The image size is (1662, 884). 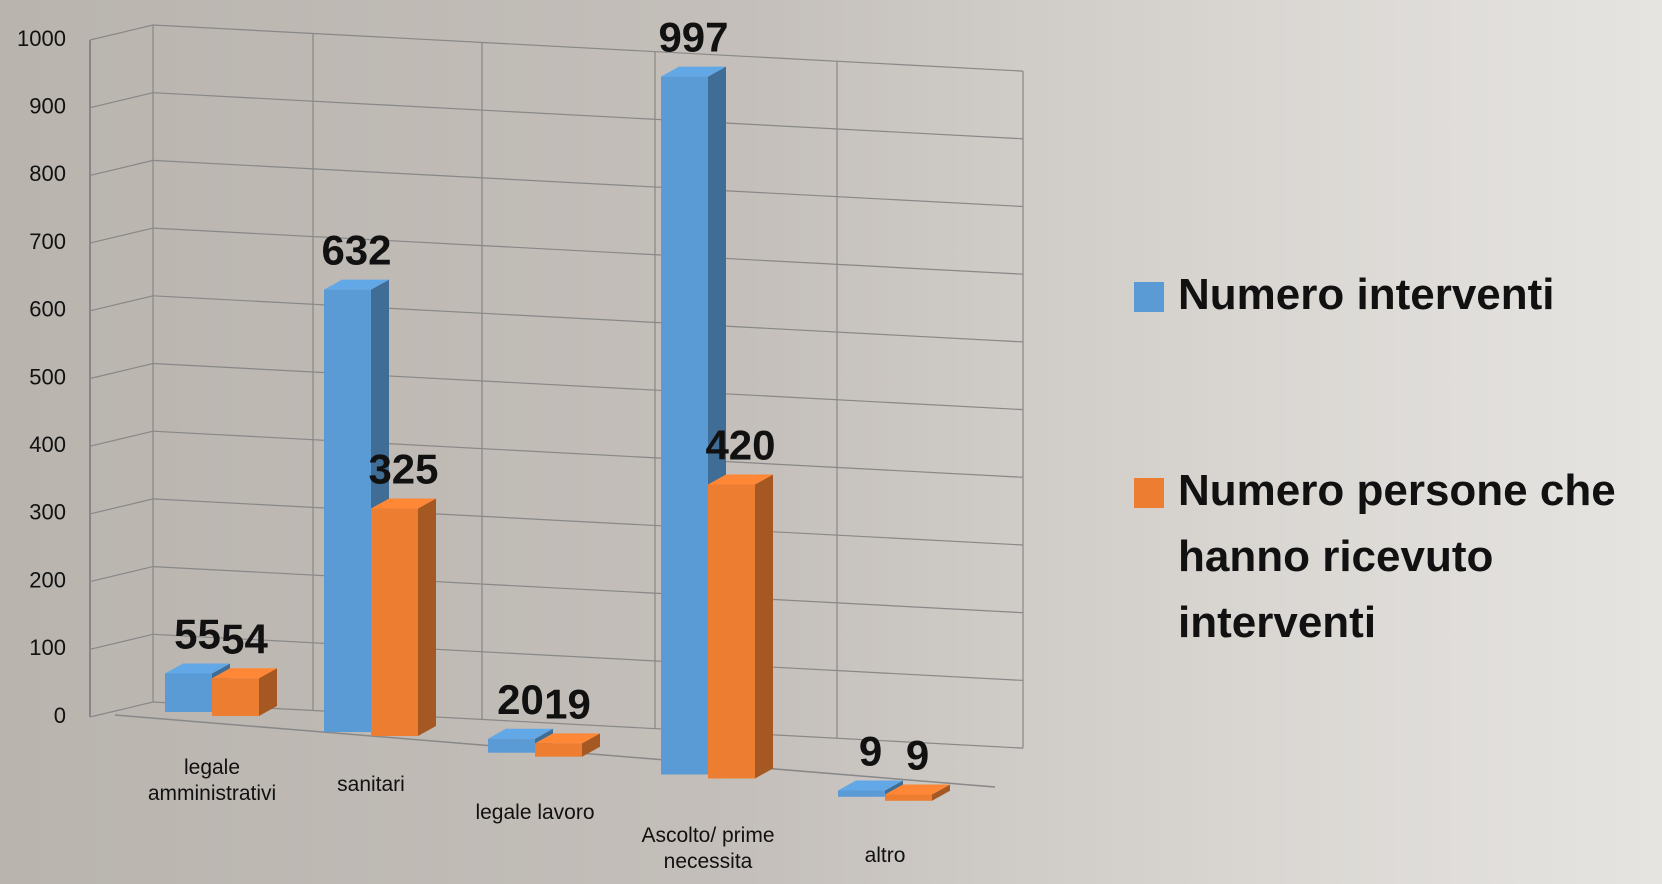 What do you see at coordinates (1366, 294) in the screenshot?
I see `legend-label: Numero interventi` at bounding box center [1366, 294].